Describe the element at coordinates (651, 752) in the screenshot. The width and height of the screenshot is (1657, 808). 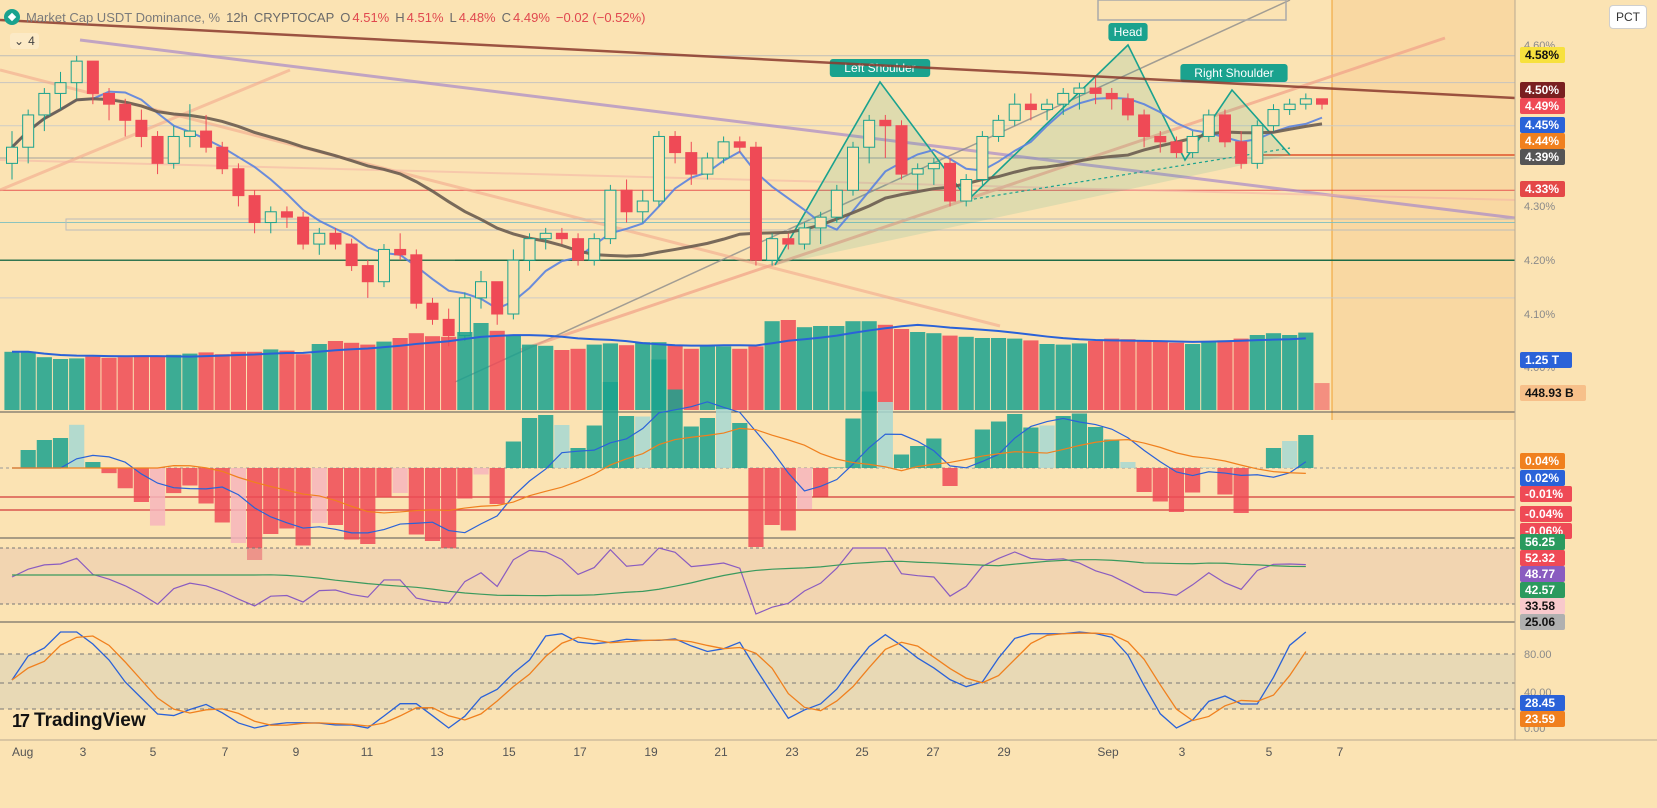
I see `time-axis-label: 19` at that location.